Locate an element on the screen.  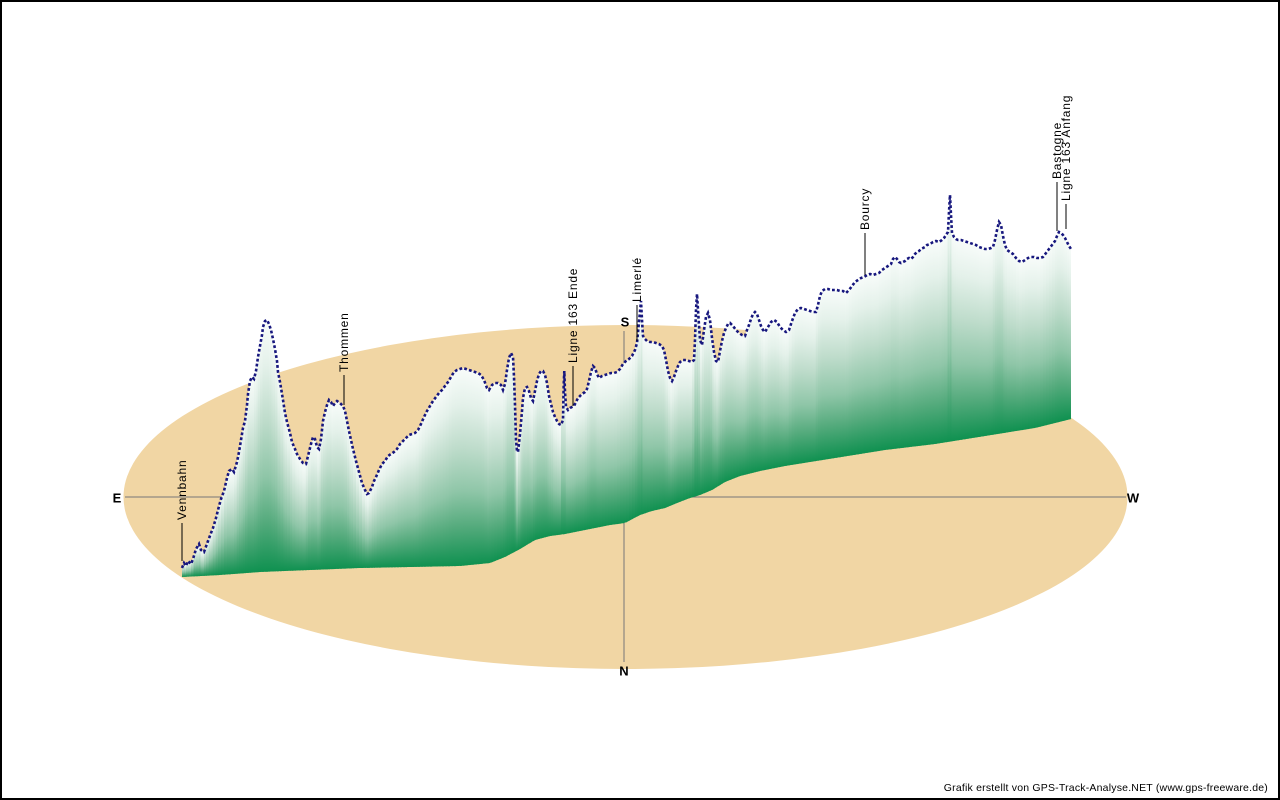
waypoint-label: Limerlé is located at coordinates (637, 279).